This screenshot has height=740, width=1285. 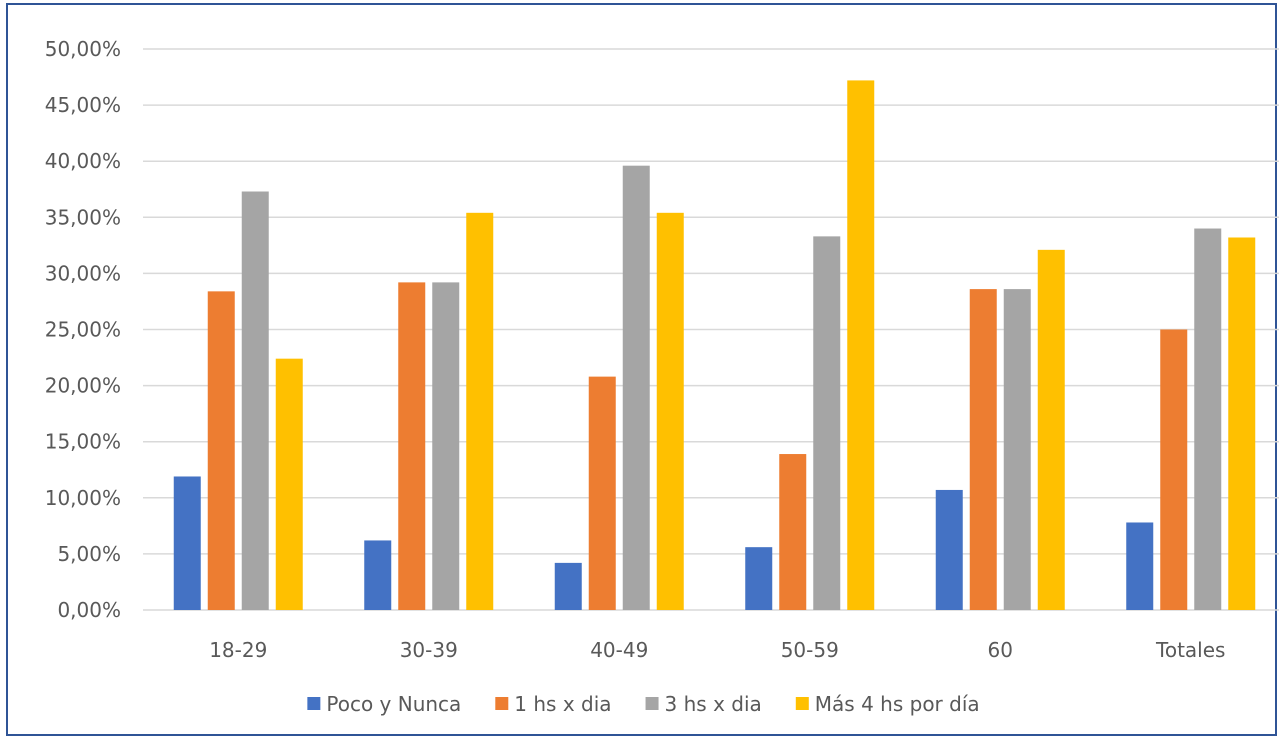 I want to click on x-axis-tick-labels: 18-29 30-39 40-49 50-59 60 Totales, so click(x=717, y=650).